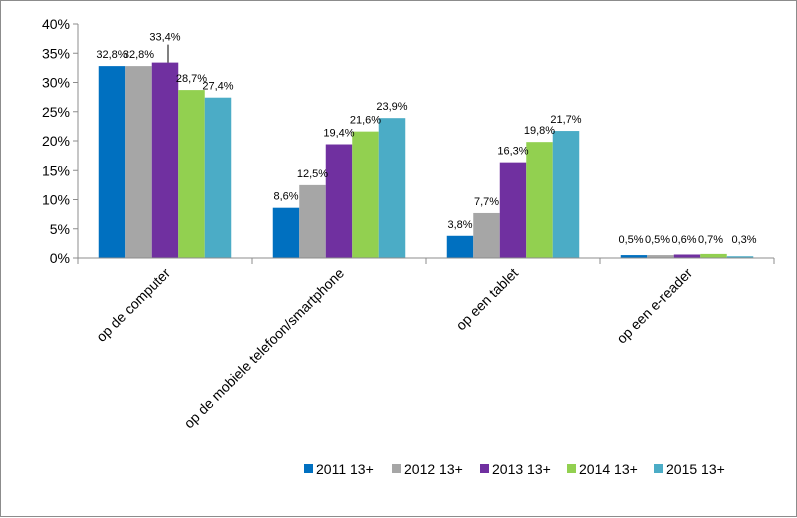 The height and width of the screenshot is (518, 797). Describe the element at coordinates (683, 240) in the screenshot. I see `data-label: 0,6%` at that location.